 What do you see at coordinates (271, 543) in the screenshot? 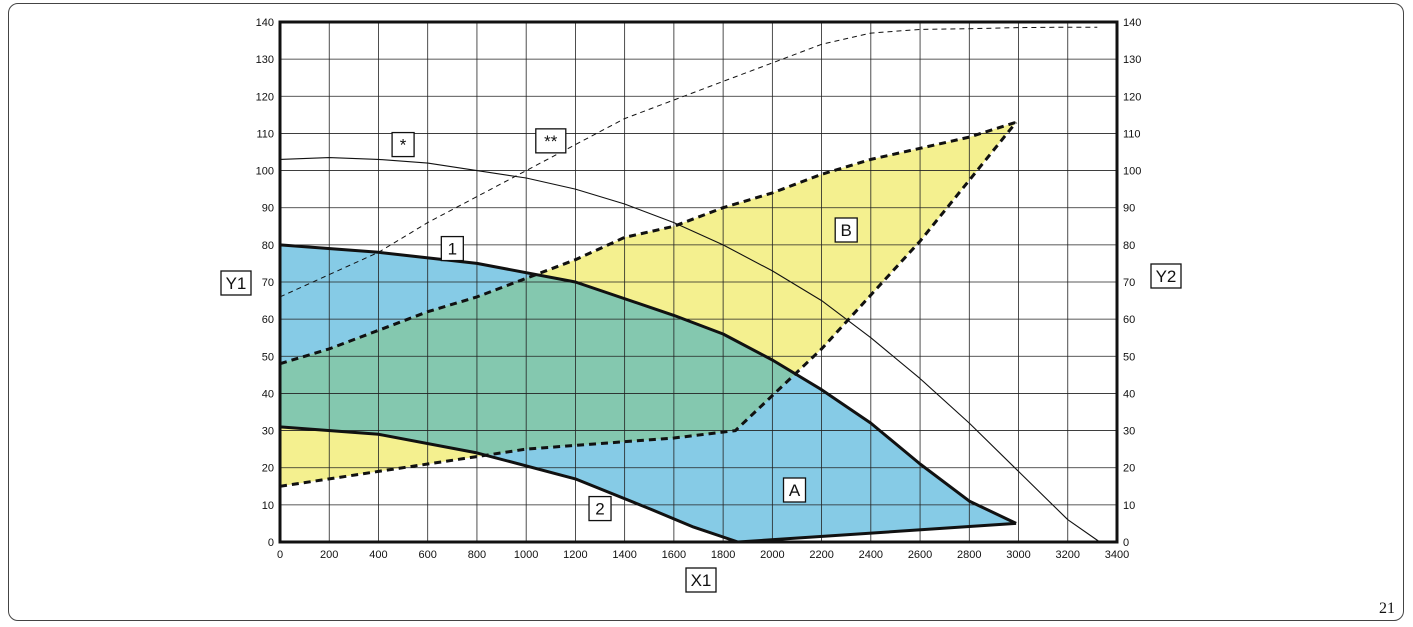
I see `y1-tick-label: 0` at bounding box center [271, 543].